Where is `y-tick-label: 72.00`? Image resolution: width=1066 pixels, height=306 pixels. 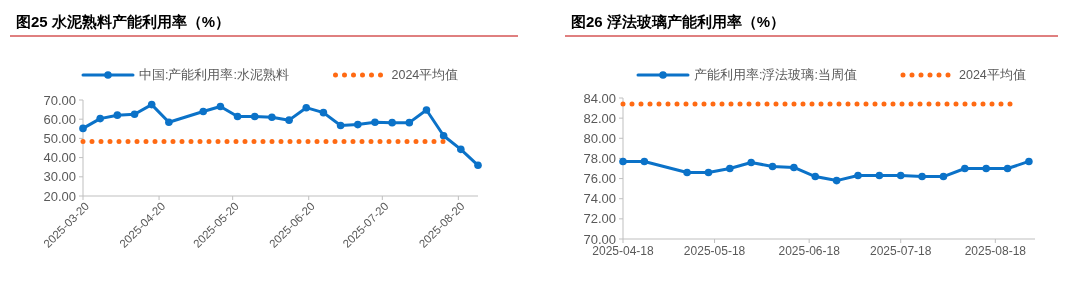
y-tick-label: 72.00 is located at coordinates (599, 219).